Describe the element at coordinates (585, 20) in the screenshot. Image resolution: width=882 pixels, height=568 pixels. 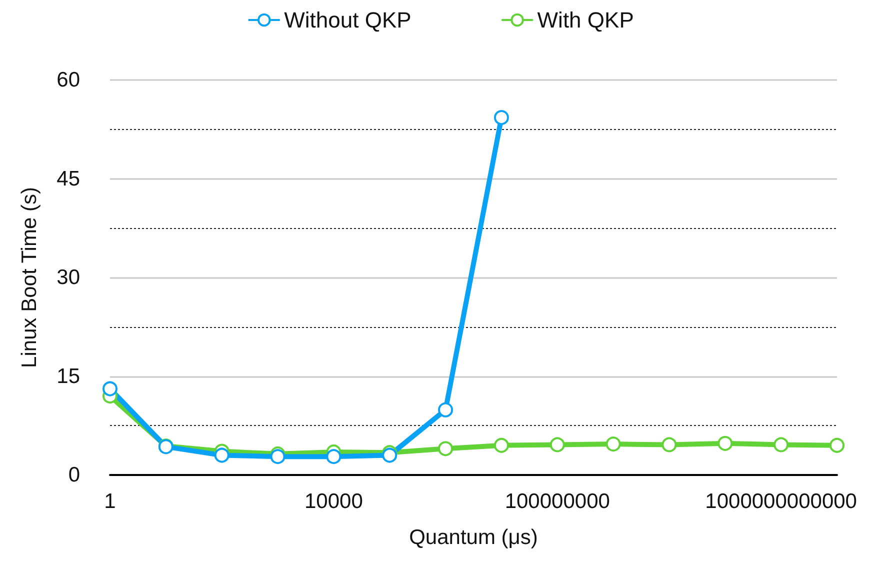
I see `legend-label: With QKP` at that location.